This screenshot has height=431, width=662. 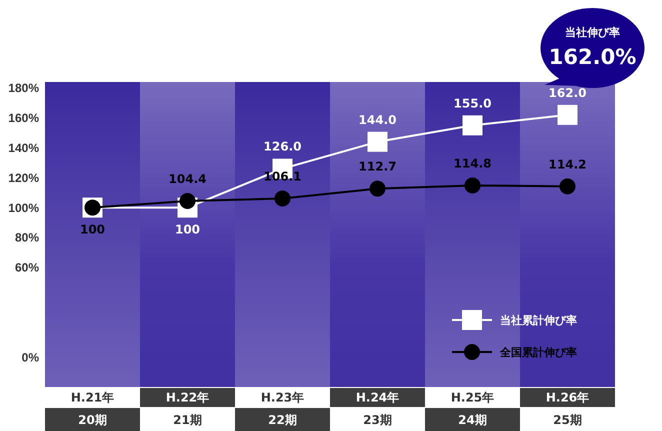 I want to click on y-tick-label: 160%, so click(x=24, y=118).